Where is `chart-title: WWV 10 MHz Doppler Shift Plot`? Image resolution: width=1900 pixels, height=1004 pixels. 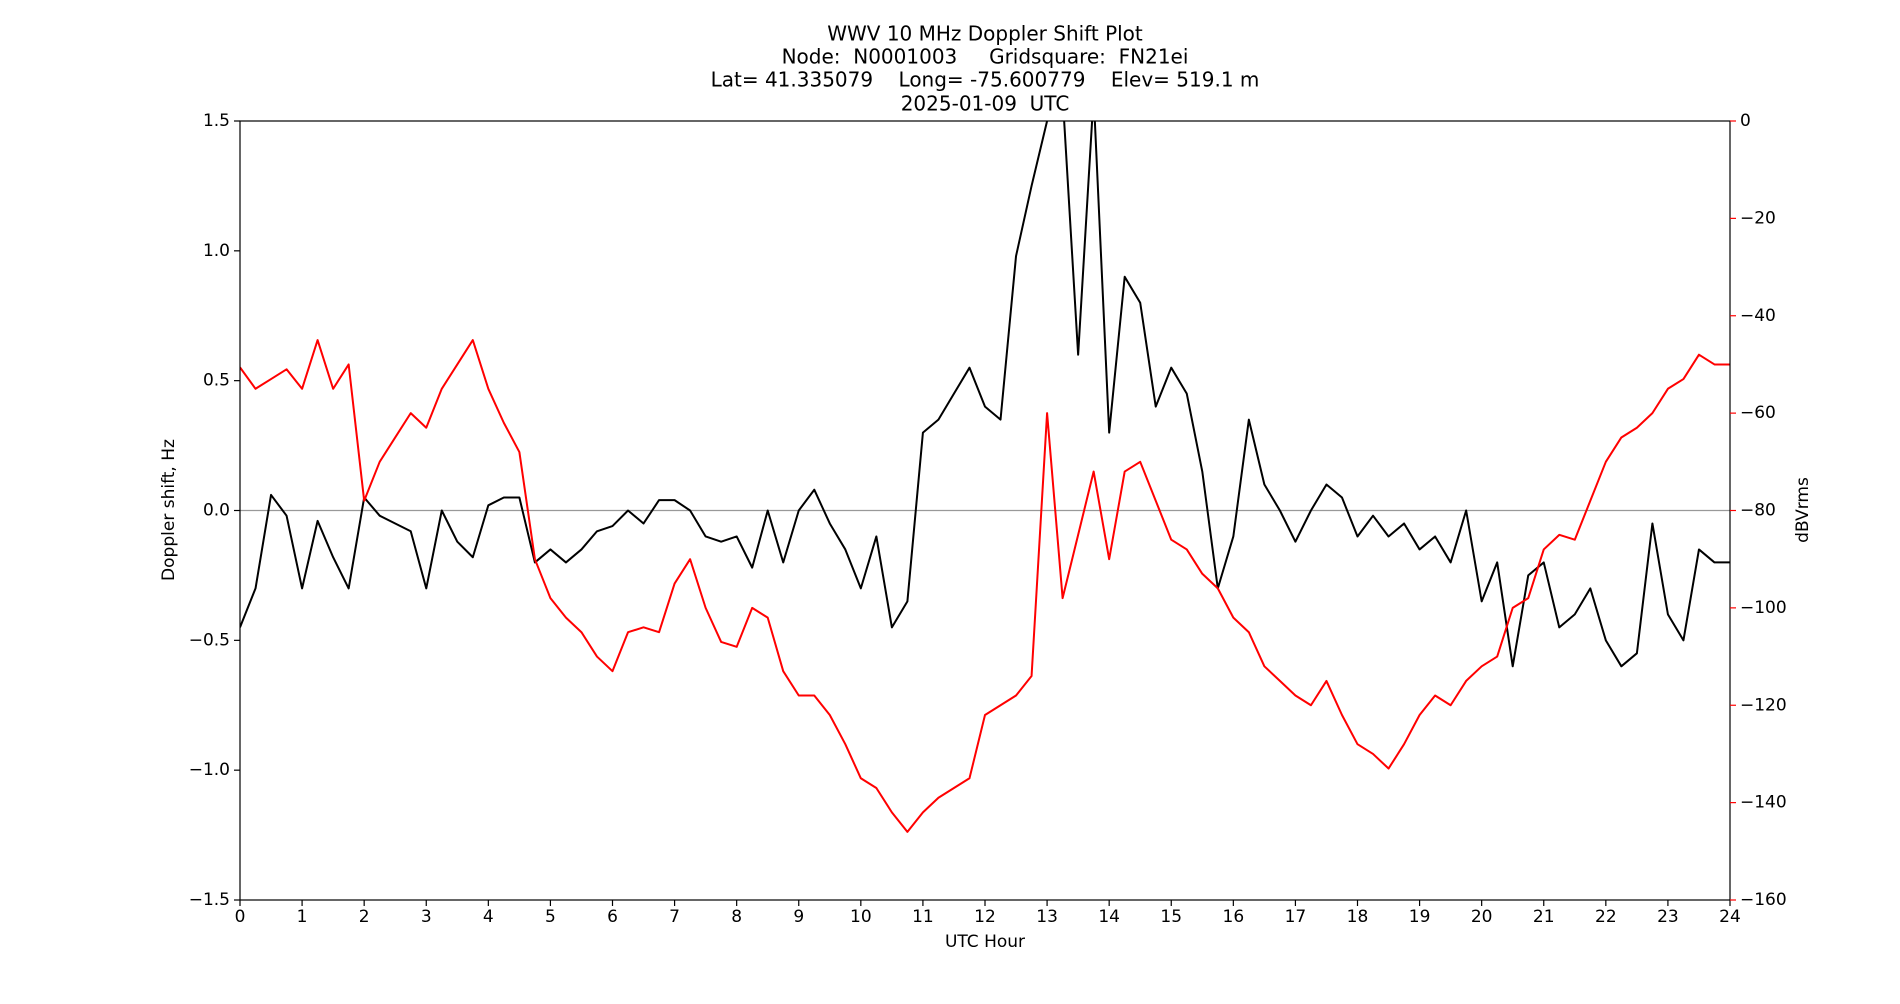 chart-title: WWV 10 MHz Doppler Shift Plot is located at coordinates (985, 34).